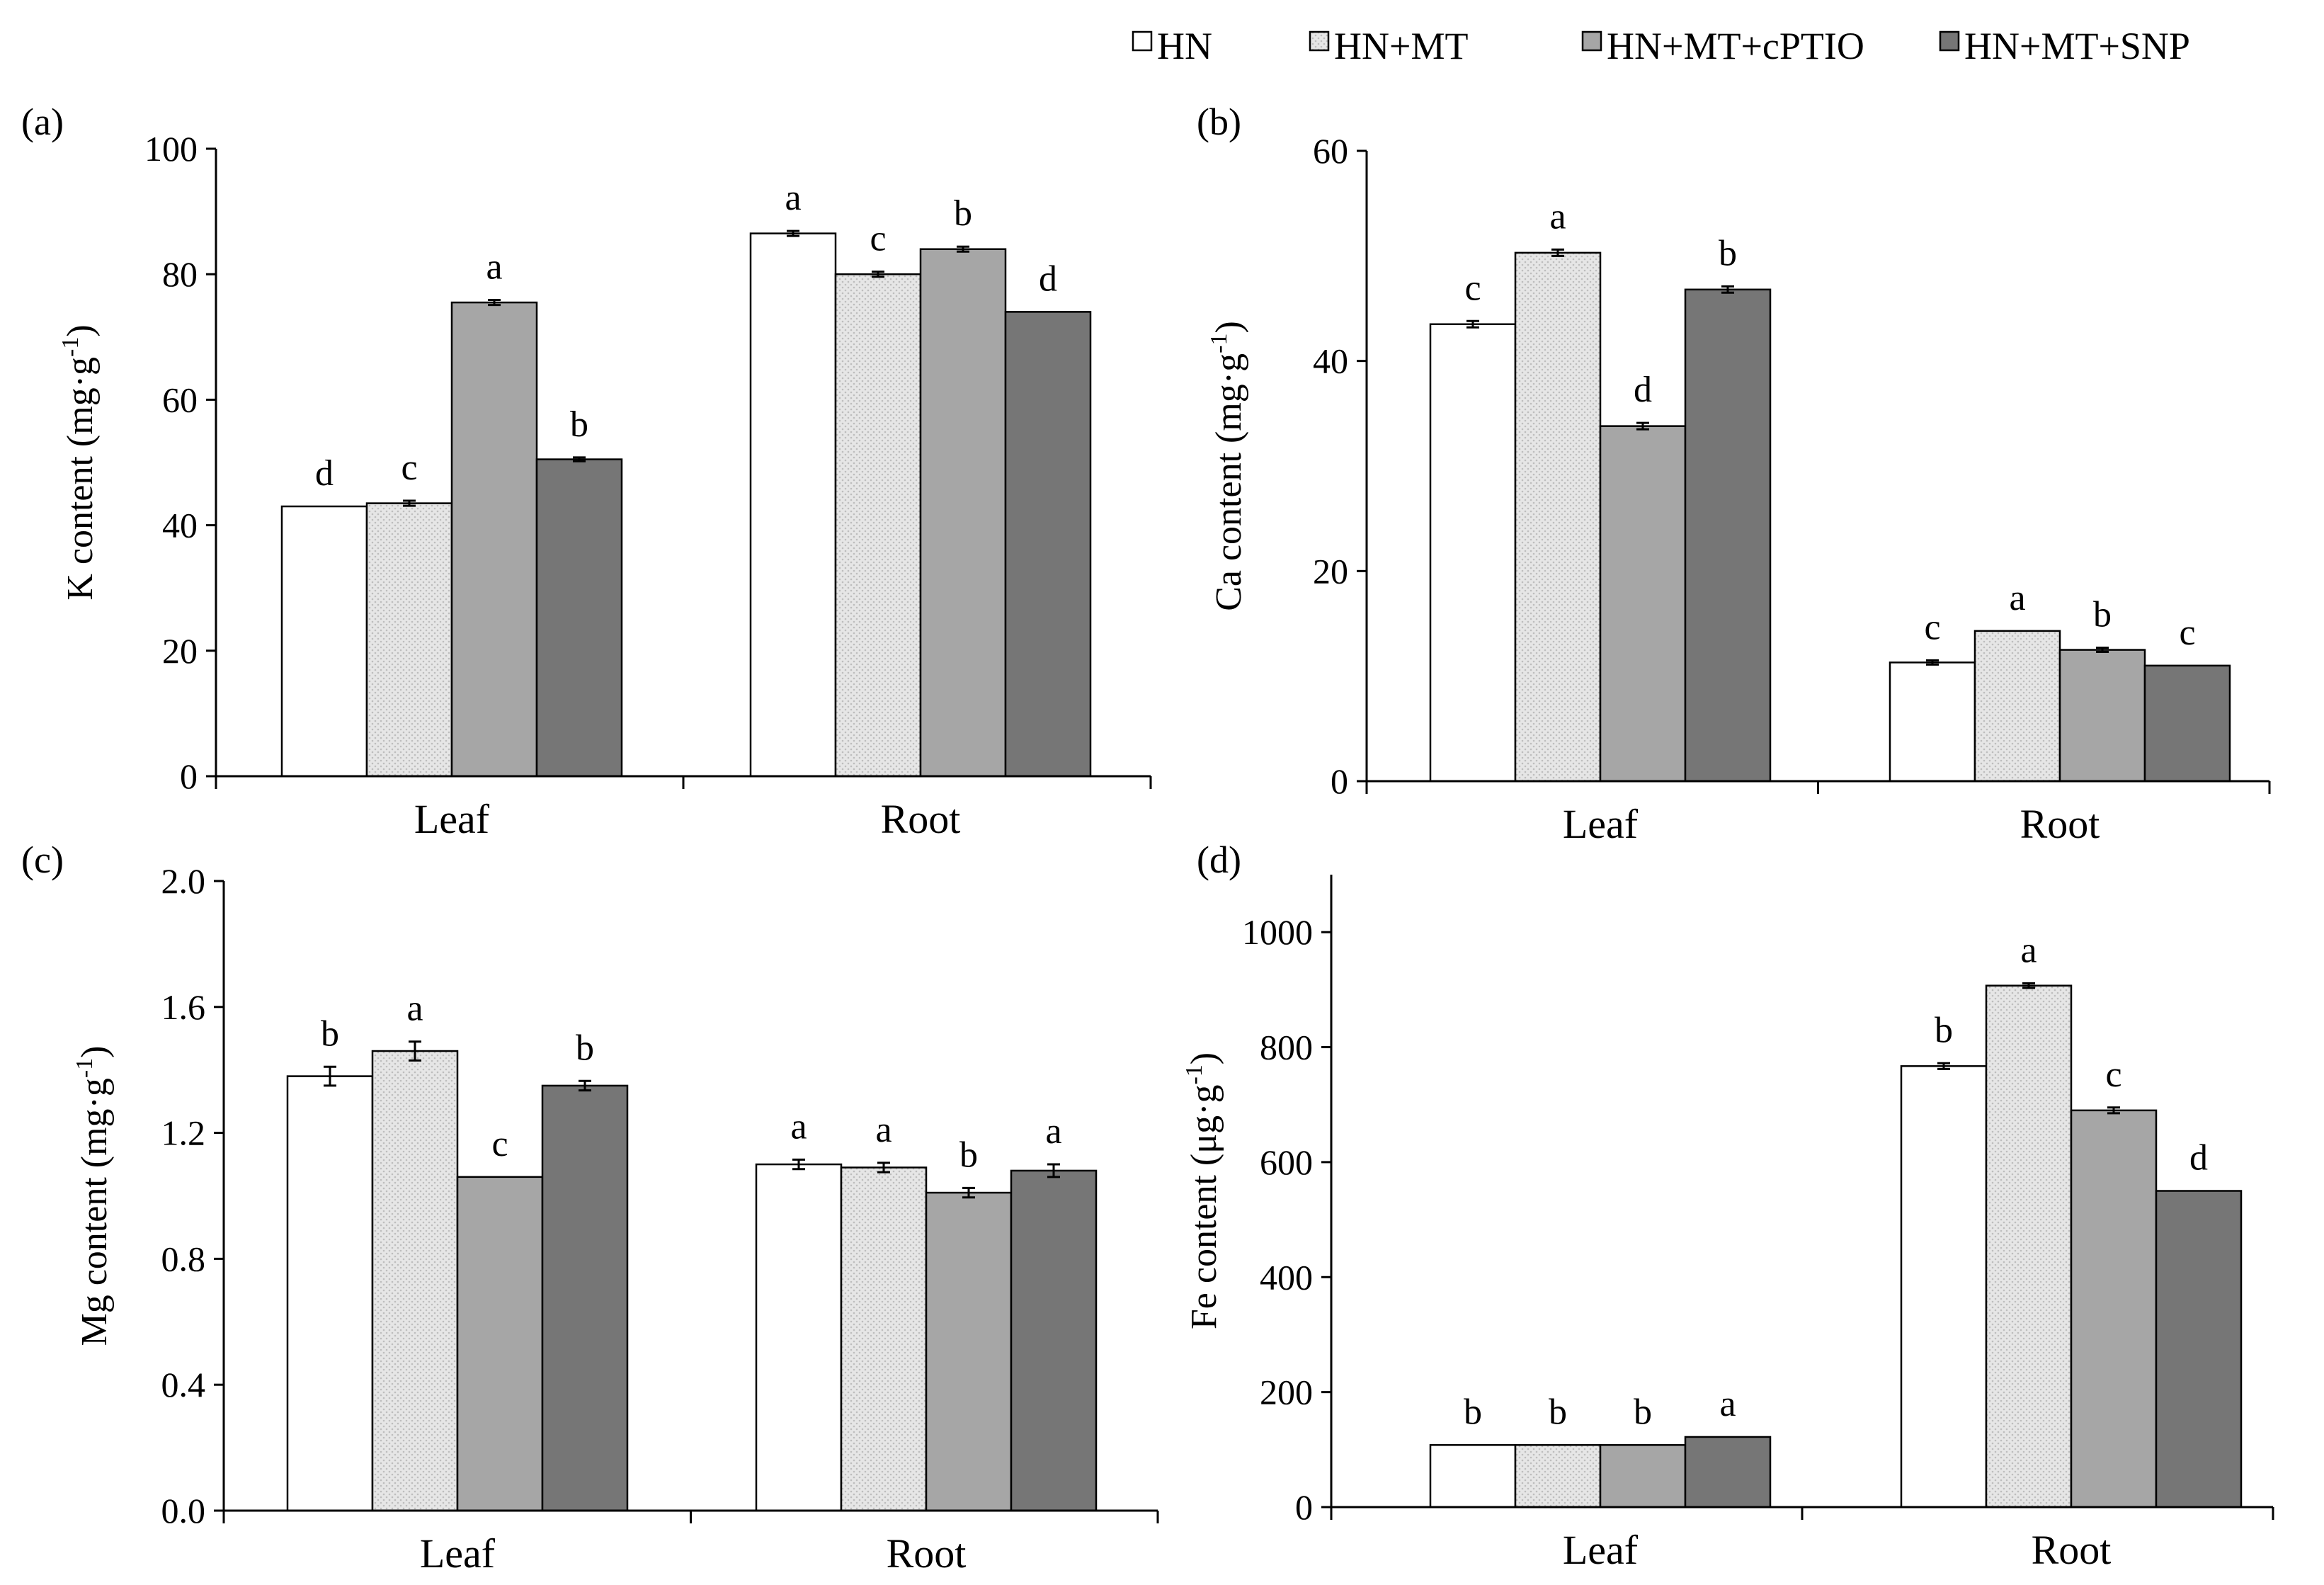 The width and height of the screenshot is (2324, 1585). I want to click on legend-label: HN+MT+SNP, so click(2077, 46).